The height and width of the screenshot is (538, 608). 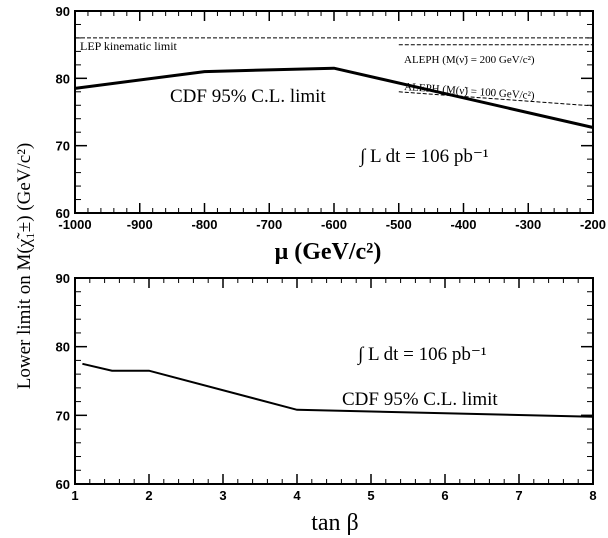 What do you see at coordinates (24, 266) in the screenshot?
I see `shared-y-axis-label: Lower limit on M(χ̃₁±) (GeV/c²)` at bounding box center [24, 266].